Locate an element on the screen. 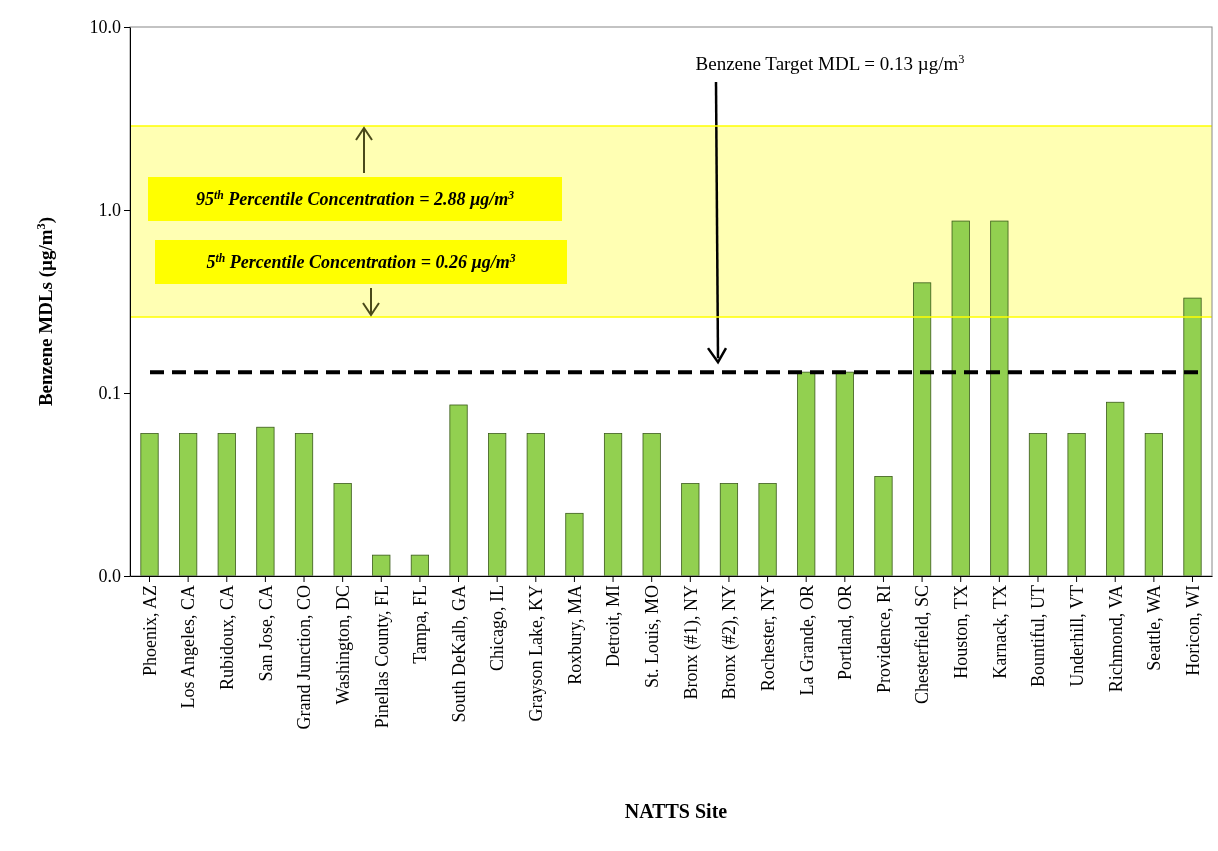 Image resolution: width=1218 pixels, height=851 pixels. ref-line-label: 5$^{th}$ Percentile Concentration = 0.26 µg/m$^{3}$ is located at coordinates (361, 261).